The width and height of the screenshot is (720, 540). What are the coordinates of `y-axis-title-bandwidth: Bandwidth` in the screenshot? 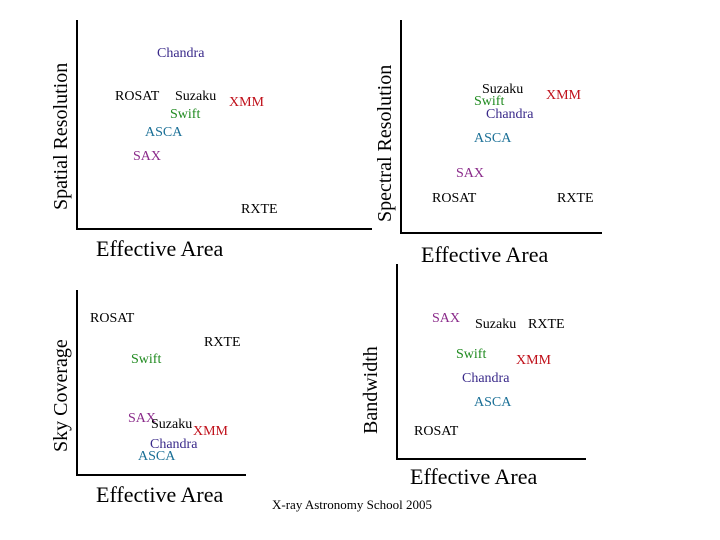 It's located at (371, 390).